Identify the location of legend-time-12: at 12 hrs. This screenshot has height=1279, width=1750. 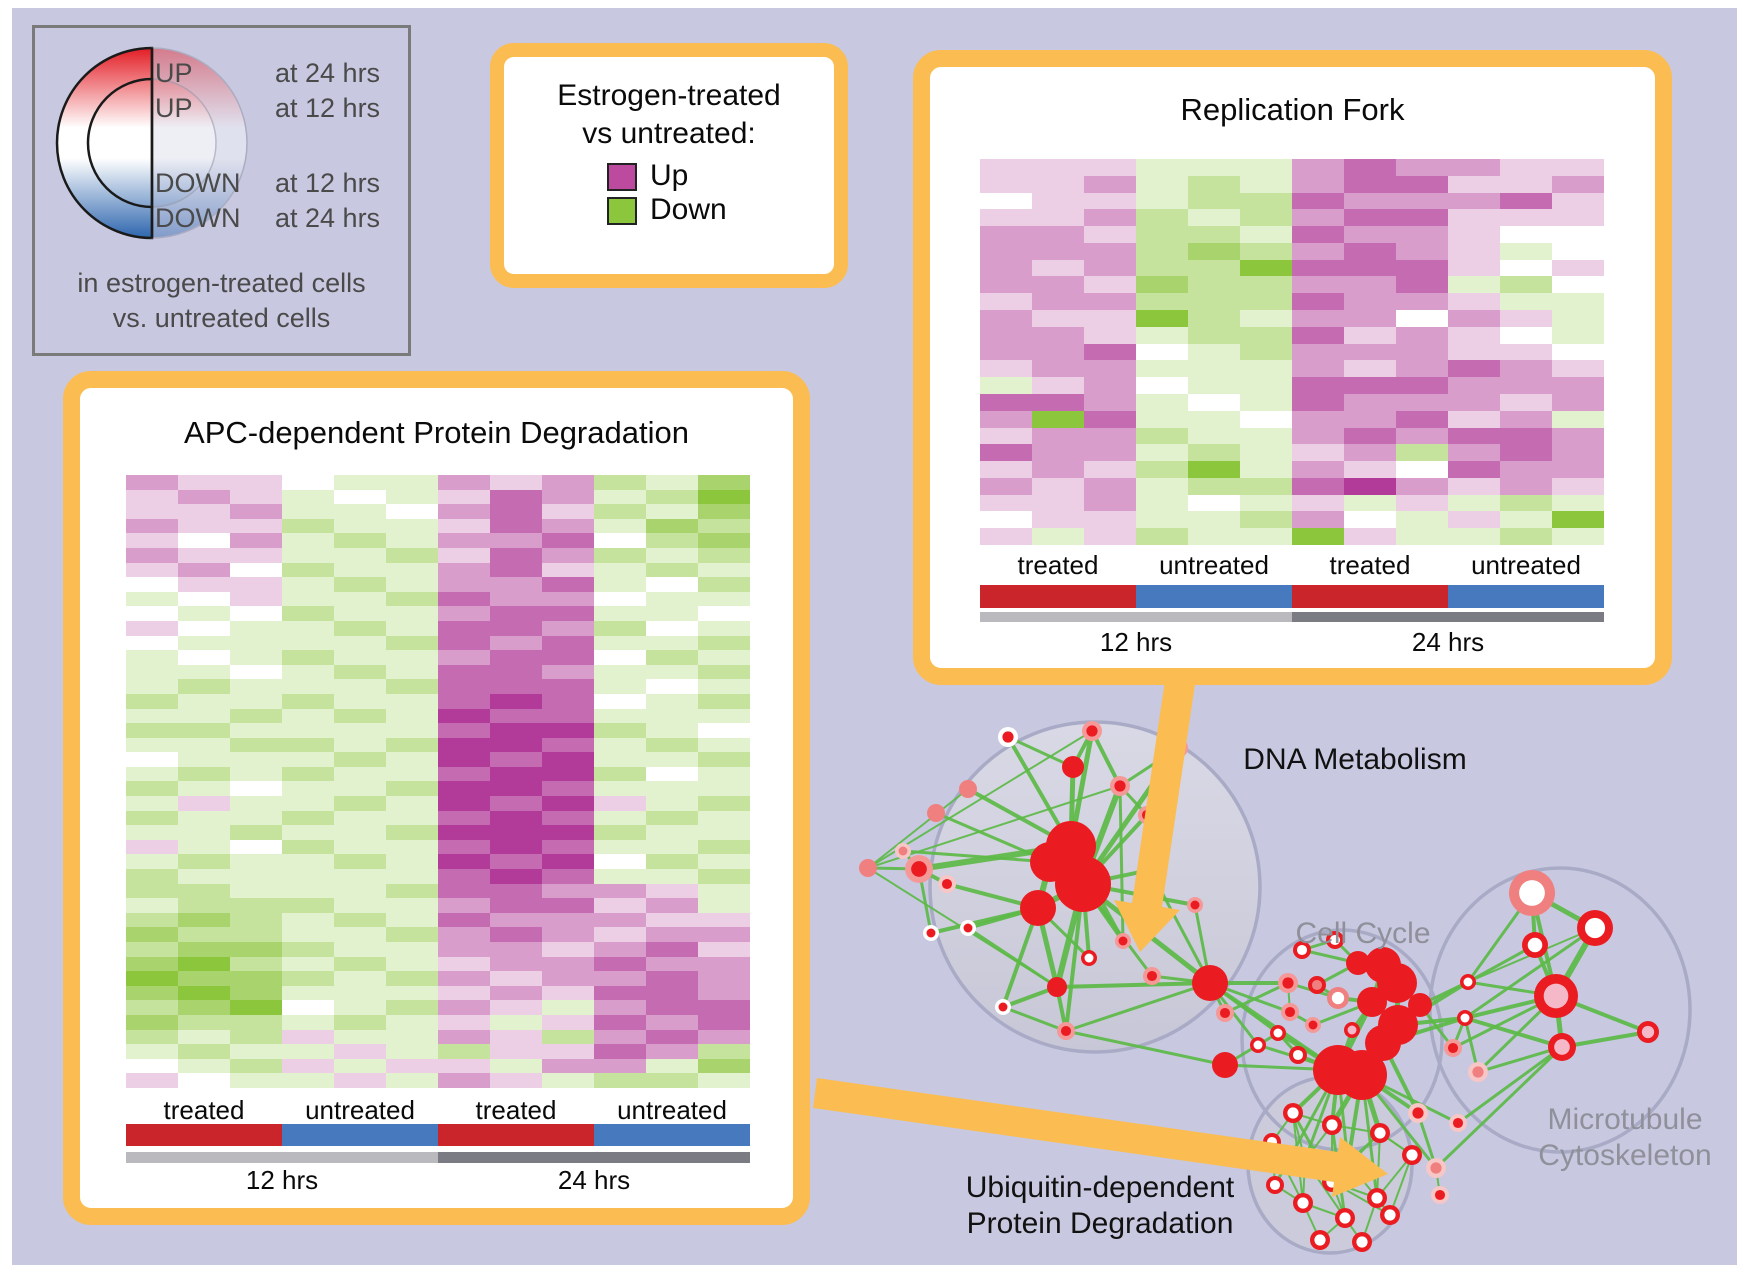
(328, 108).